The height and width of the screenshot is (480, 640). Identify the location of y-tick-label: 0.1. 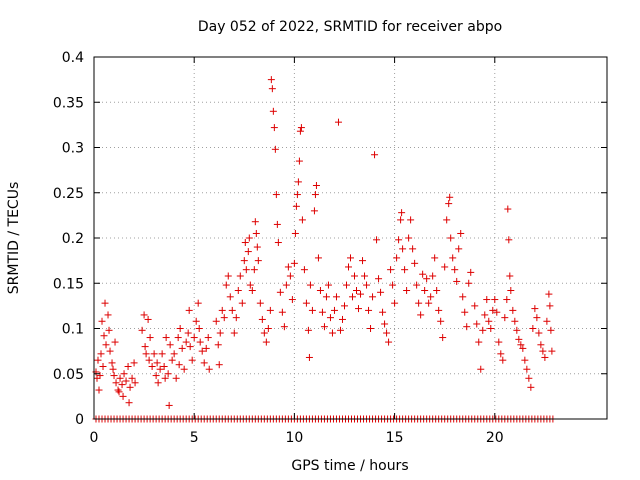
(73, 330).